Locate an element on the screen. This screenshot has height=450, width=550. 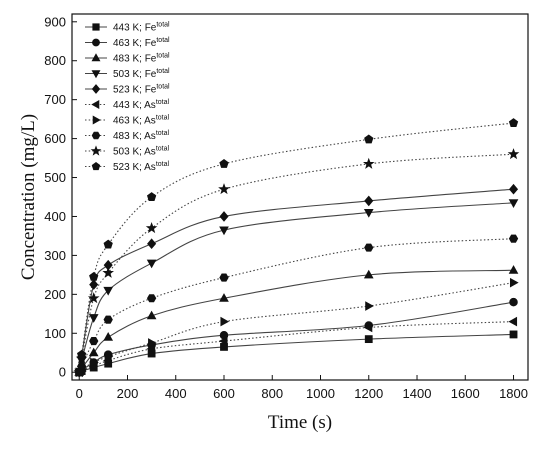
y-tick-label: 500 is located at coordinates (55, 177).